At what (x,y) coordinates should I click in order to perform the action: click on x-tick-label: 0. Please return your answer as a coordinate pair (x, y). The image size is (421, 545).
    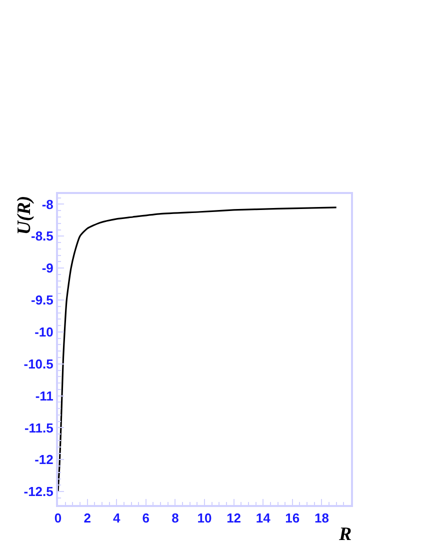
    Looking at the image, I should click on (58, 518).